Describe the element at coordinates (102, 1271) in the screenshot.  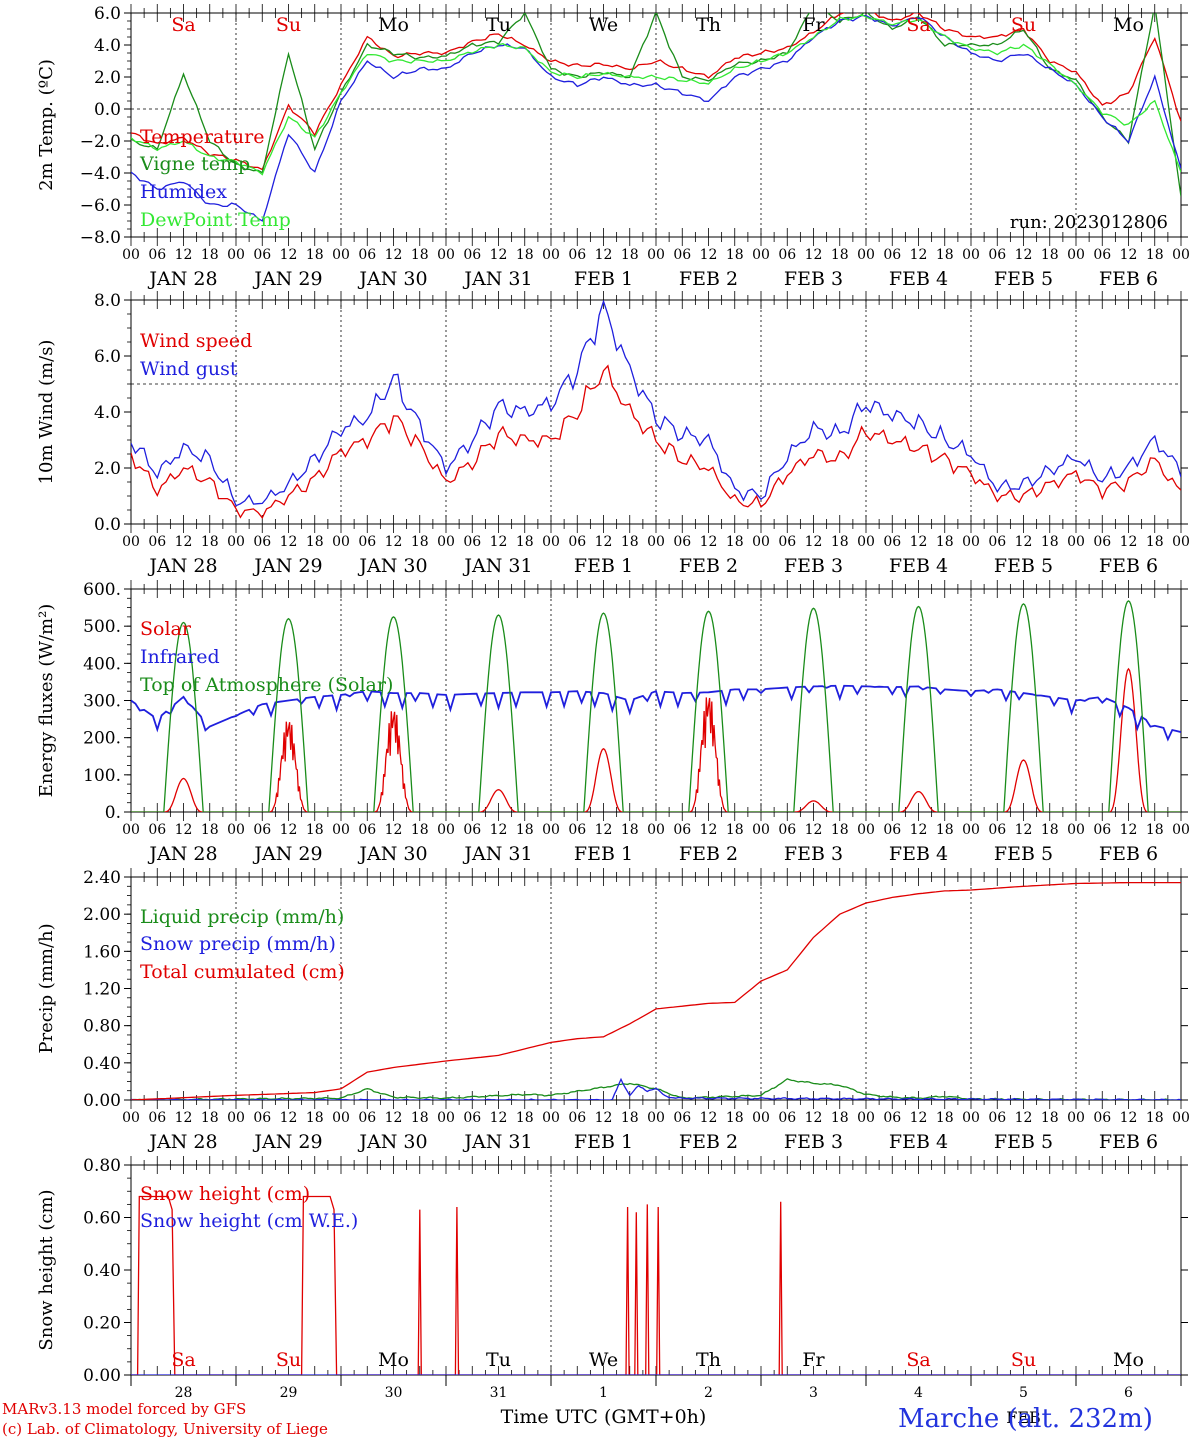
I see `y-tick-label: 0.40` at that location.